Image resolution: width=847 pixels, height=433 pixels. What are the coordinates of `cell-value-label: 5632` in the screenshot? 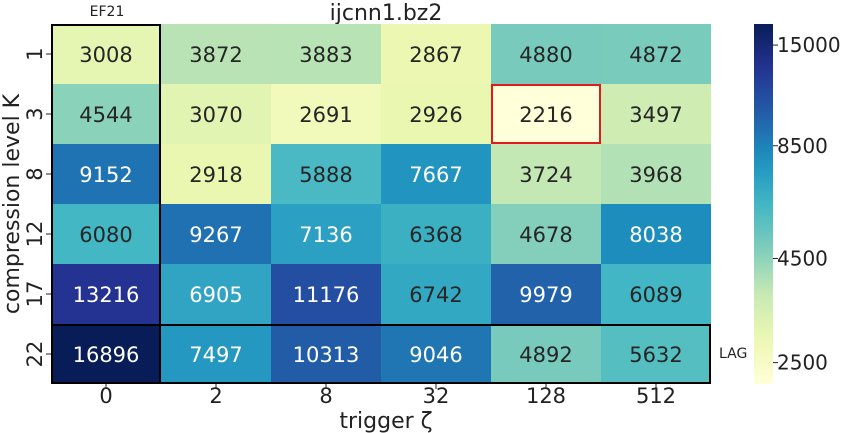 It's located at (655, 355).